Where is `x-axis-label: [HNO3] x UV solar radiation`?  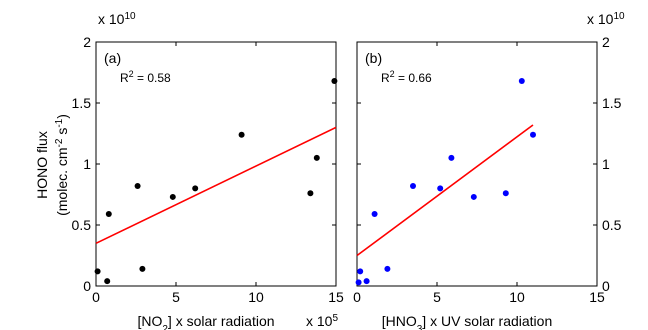
x-axis-label: [HNO3] x UV solar radiation is located at coordinates (467, 321).